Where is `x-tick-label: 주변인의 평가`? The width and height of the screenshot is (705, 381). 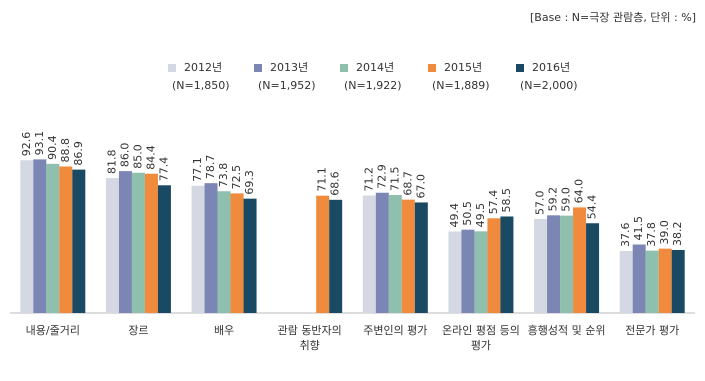 x-tick-label: 주변인의 평가 is located at coordinates (395, 330).